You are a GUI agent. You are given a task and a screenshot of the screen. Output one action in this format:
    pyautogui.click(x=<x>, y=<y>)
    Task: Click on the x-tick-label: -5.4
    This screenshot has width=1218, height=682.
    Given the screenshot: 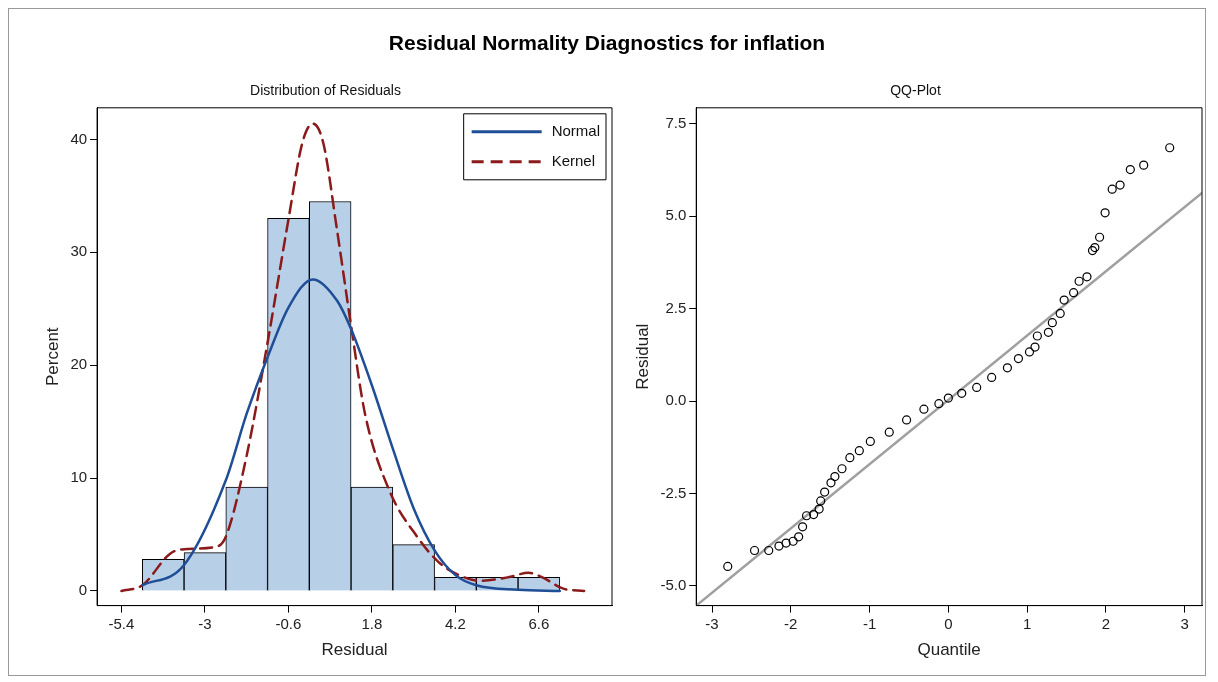 What is the action you would take?
    pyautogui.click(x=121, y=623)
    